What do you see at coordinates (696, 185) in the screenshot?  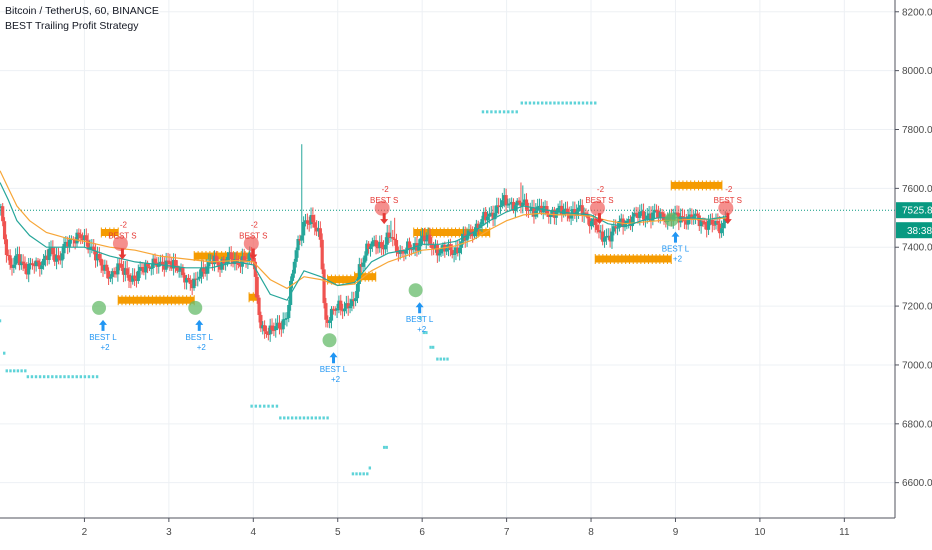 I see `band-bar` at bounding box center [696, 185].